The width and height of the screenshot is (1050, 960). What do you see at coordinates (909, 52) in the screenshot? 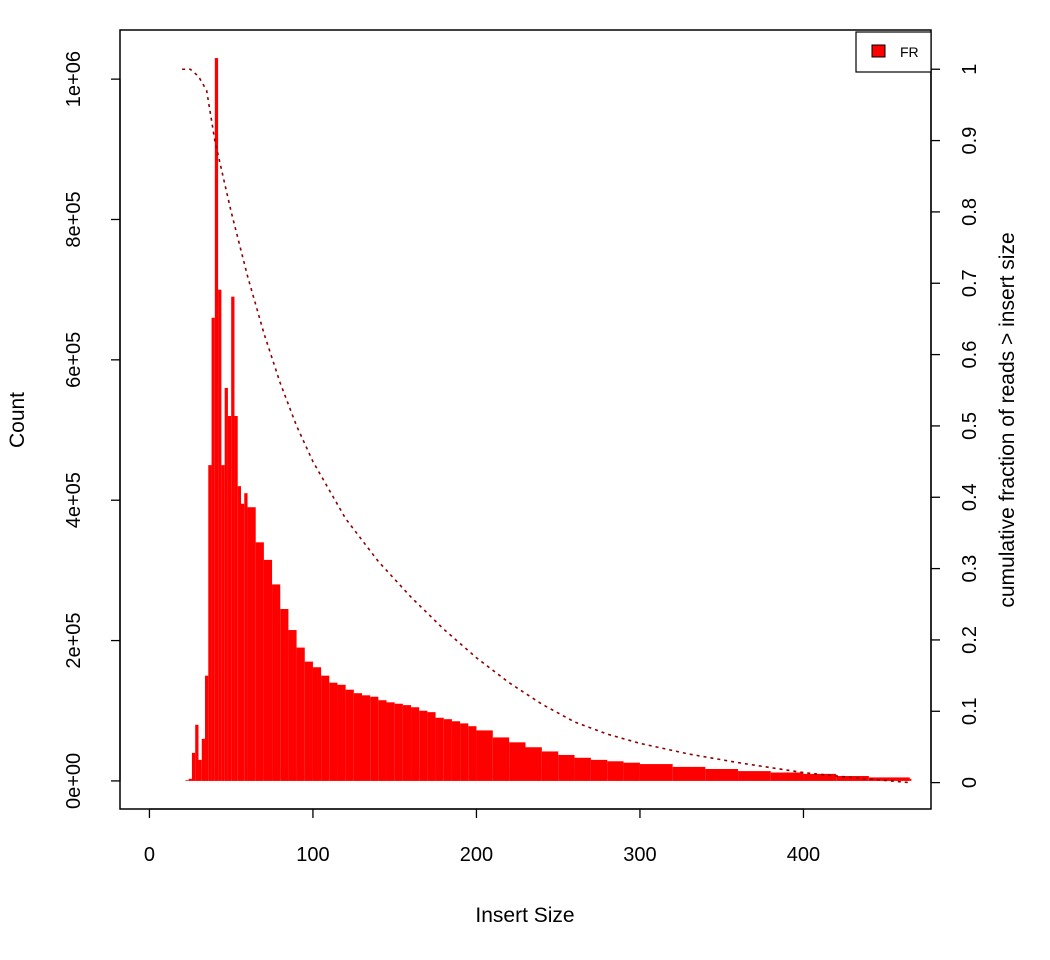
I see `legend-label-fr: FR` at bounding box center [909, 52].